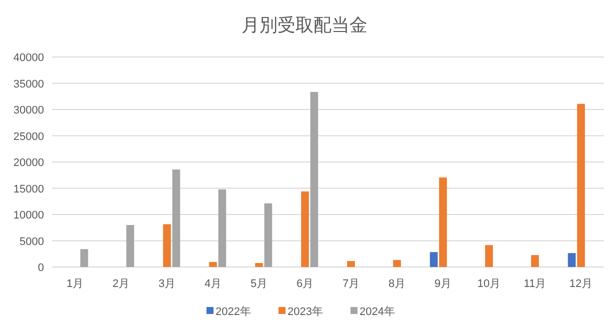 This screenshot has height=336, width=609. I want to click on legend-label: 2024年, so click(377, 312).